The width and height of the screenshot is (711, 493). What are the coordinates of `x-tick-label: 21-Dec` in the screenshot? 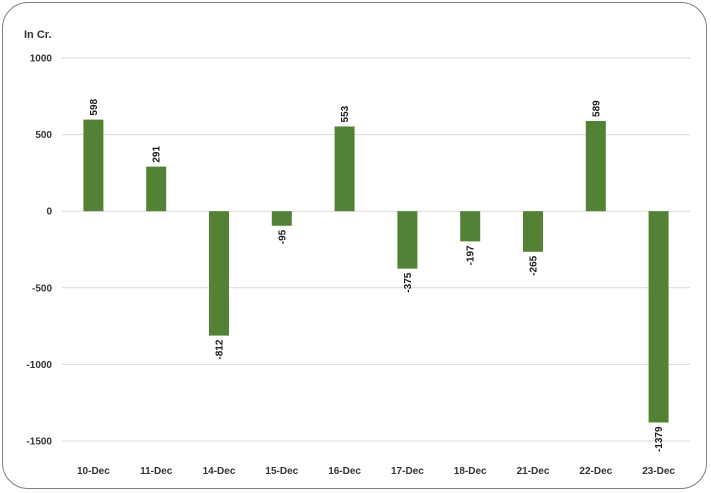 It's located at (533, 471).